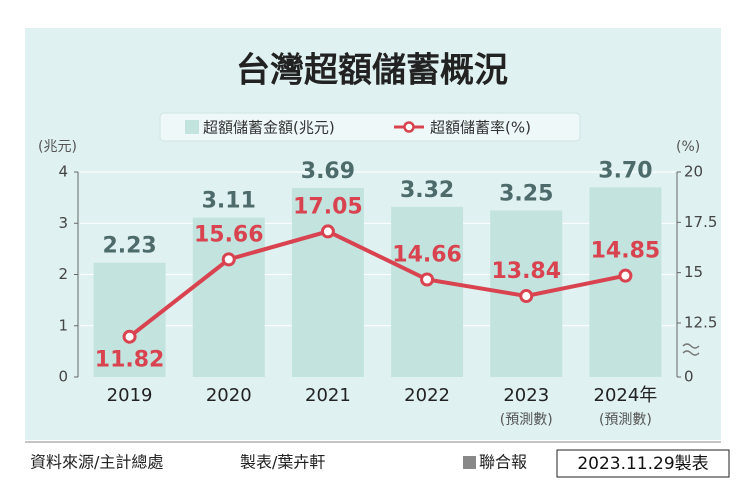 The height and width of the screenshot is (484, 740). What do you see at coordinates (427, 190) in the screenshot?
I see `bar-value-label: 3.32` at bounding box center [427, 190].